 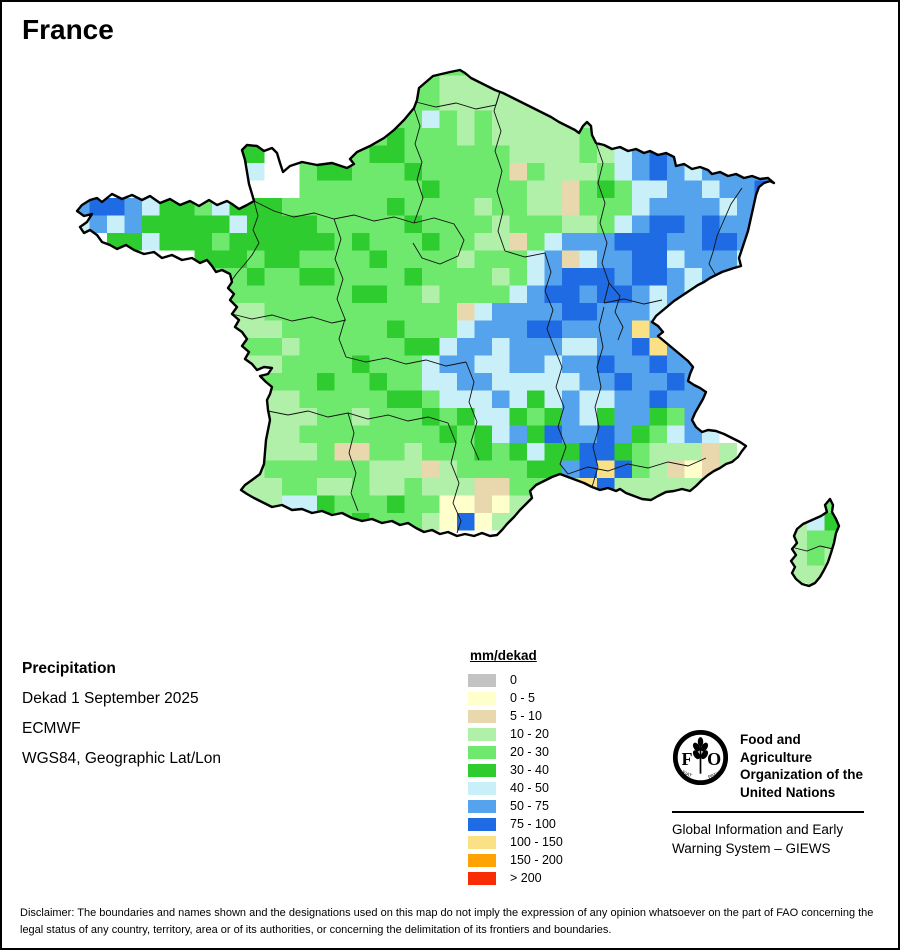 What do you see at coordinates (536, 842) in the screenshot?
I see `legend-label: 100 - 150` at bounding box center [536, 842].